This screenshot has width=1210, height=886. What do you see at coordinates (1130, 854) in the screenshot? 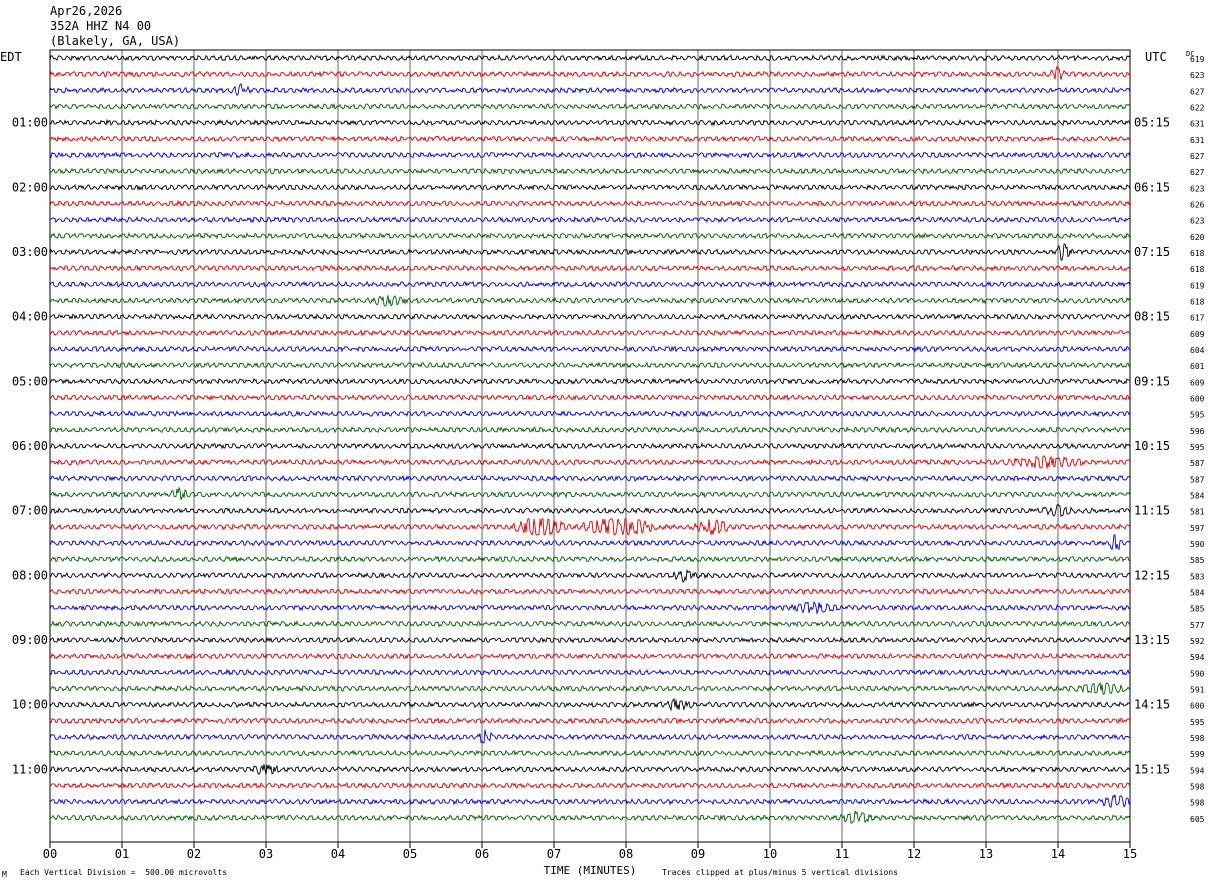
I see `x-tick-label: 15` at bounding box center [1130, 854].